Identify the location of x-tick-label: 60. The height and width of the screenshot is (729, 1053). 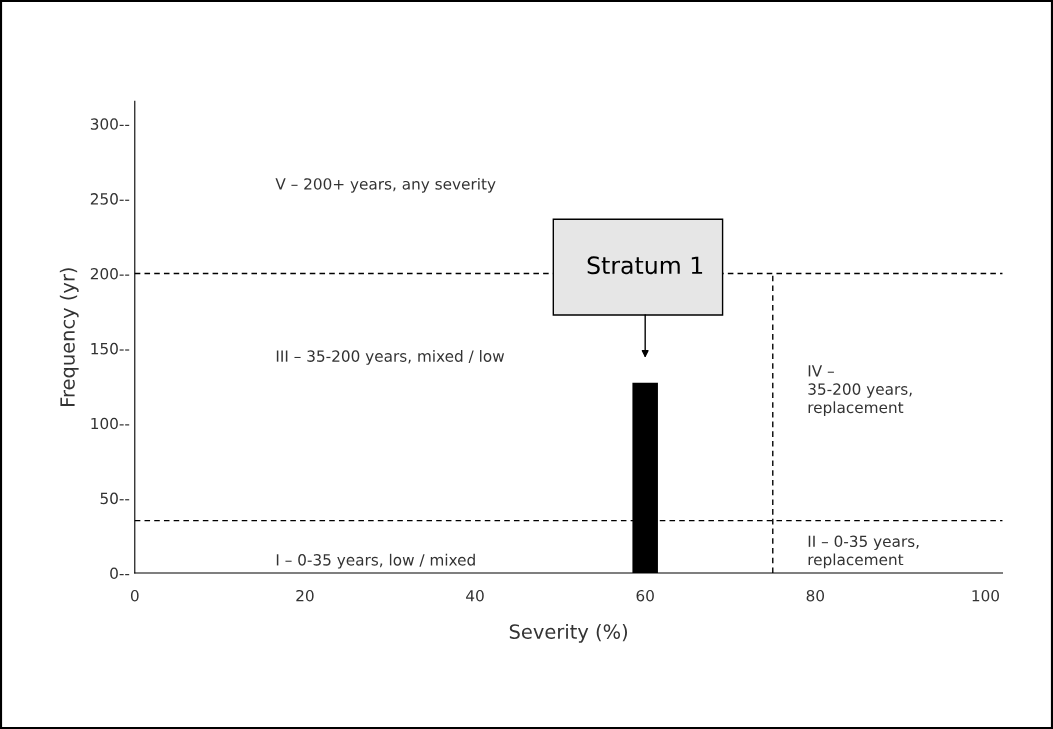
(645, 595).